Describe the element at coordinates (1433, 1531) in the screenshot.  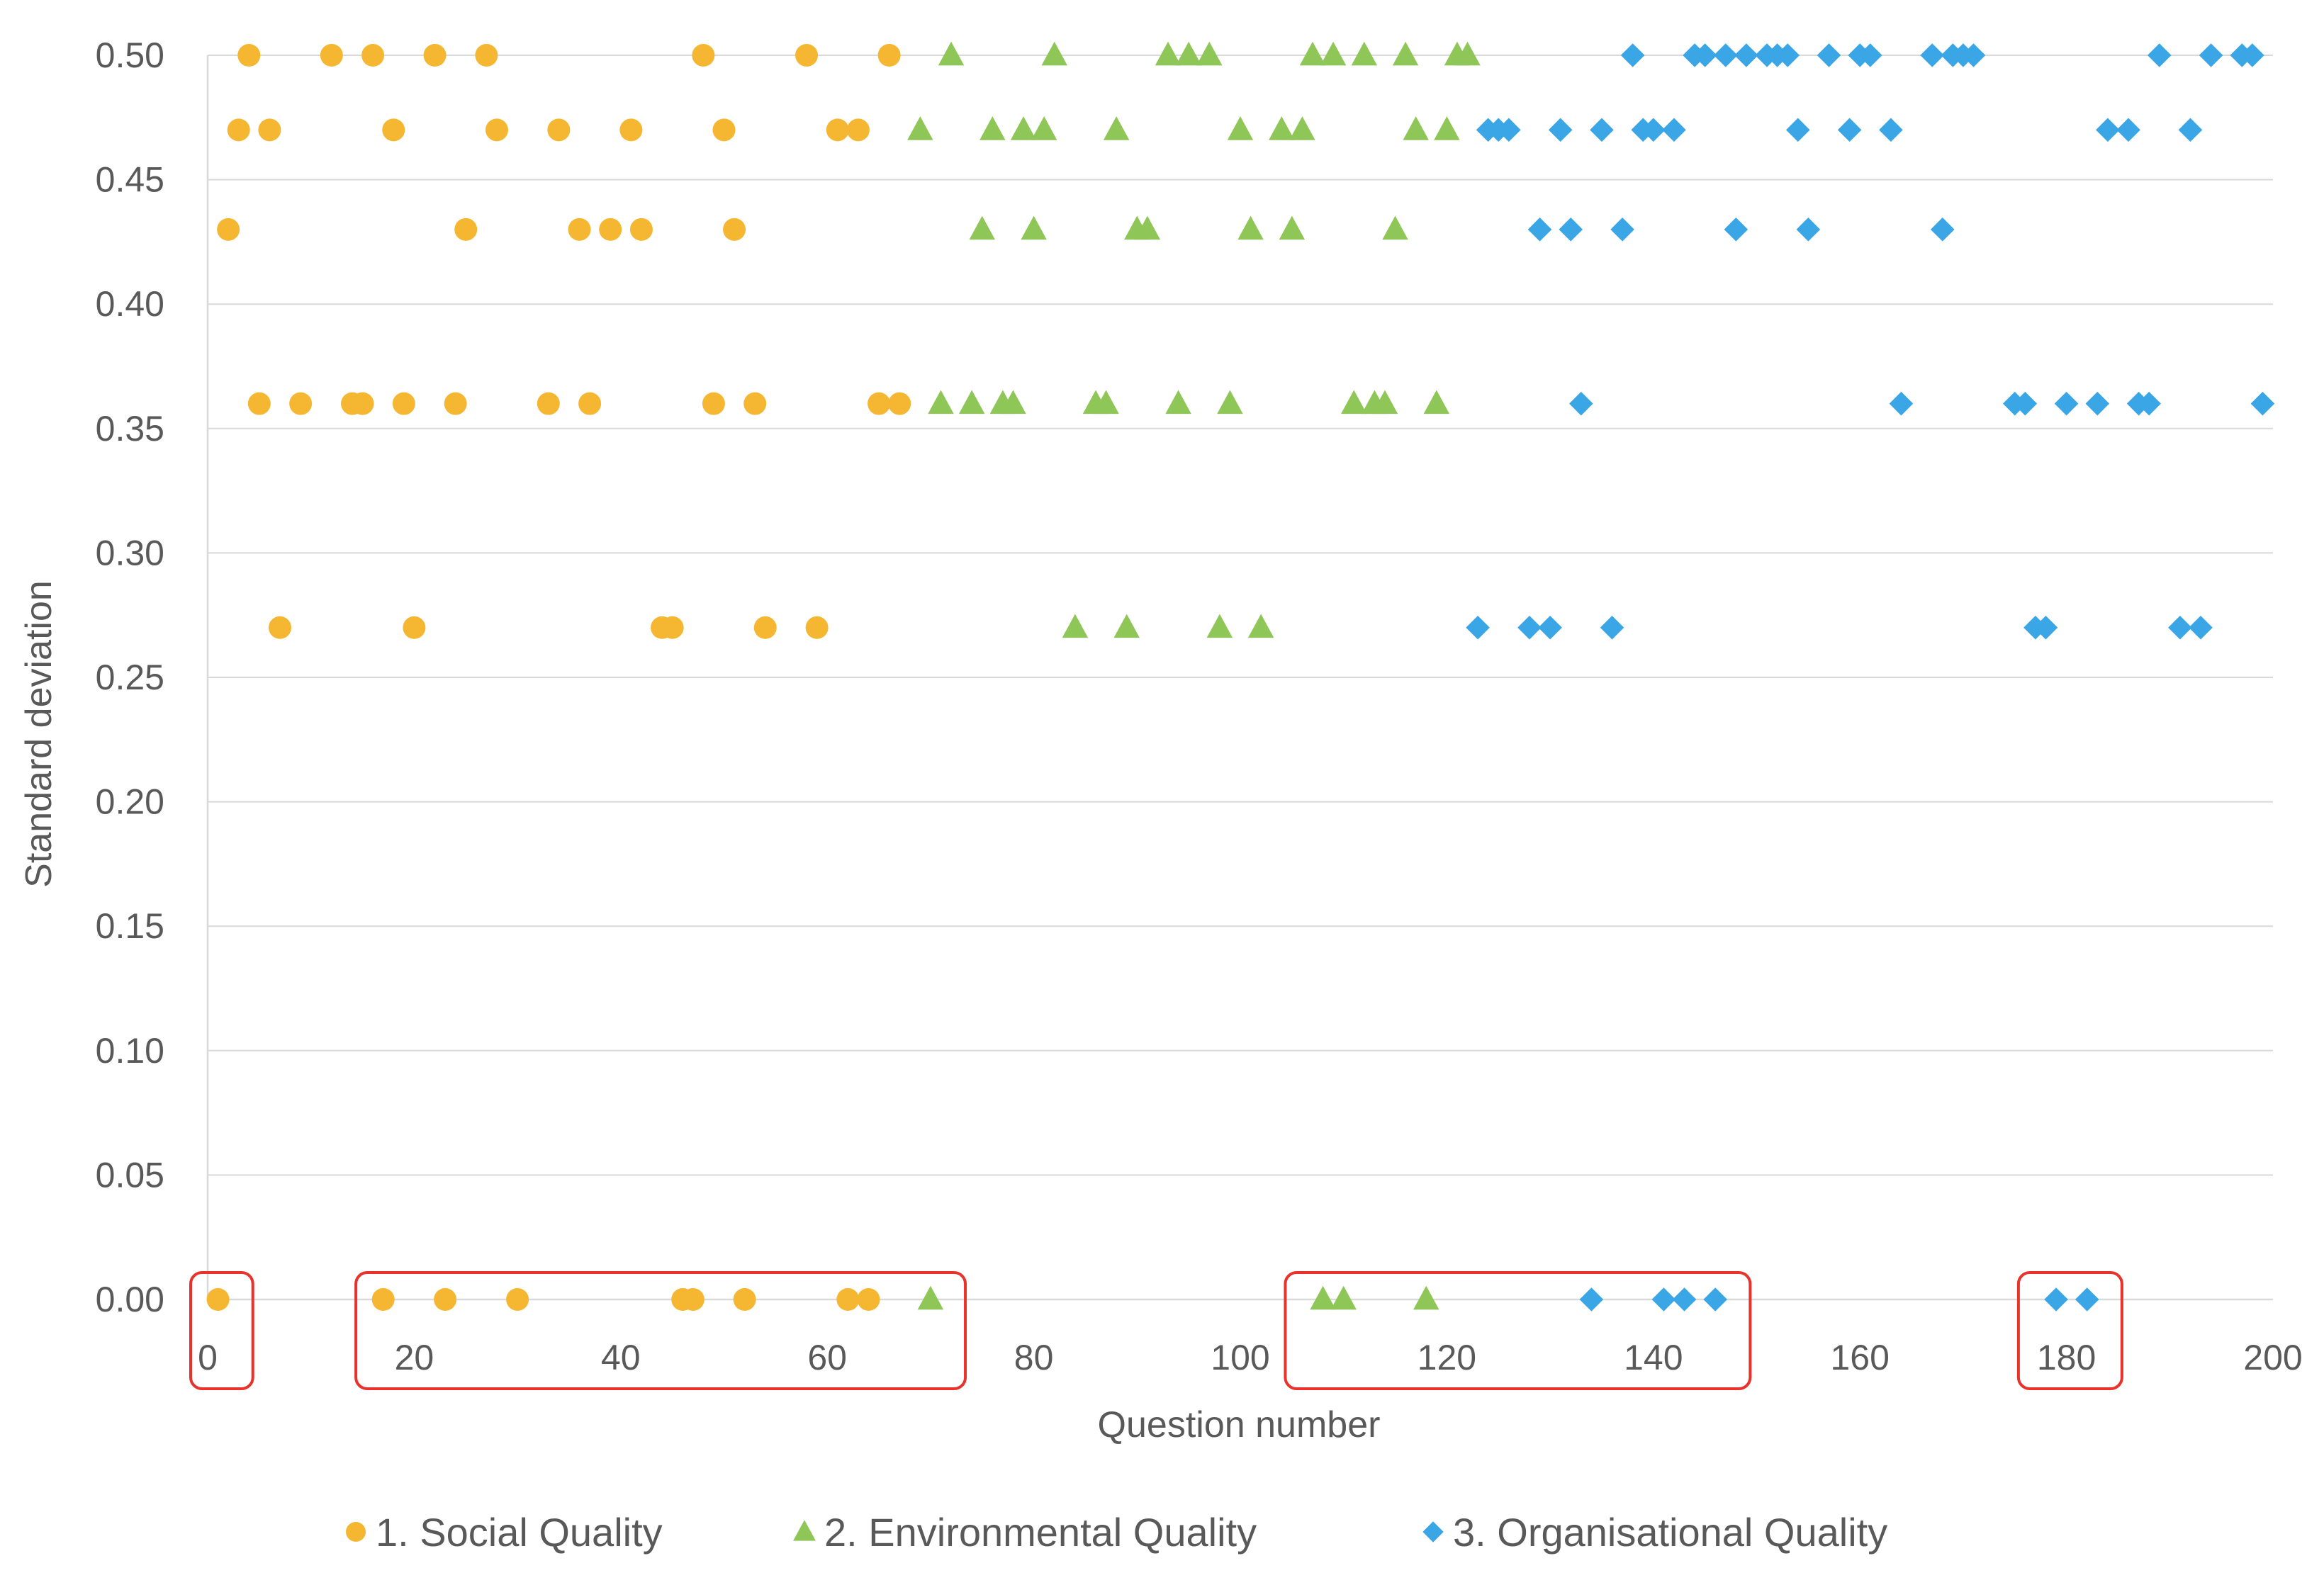
I see `organisational-quality-legend-marker` at that location.